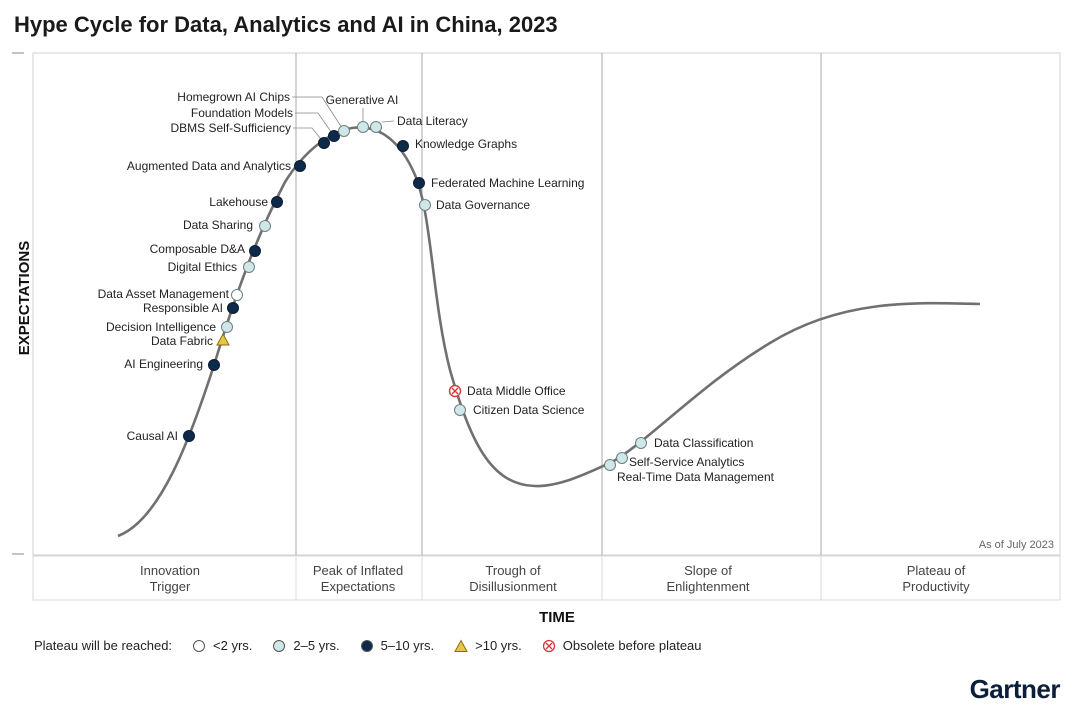 The height and width of the screenshot is (712, 1080). Describe the element at coordinates (358, 586) in the screenshot. I see `phase-label-line2: Expectations` at that location.